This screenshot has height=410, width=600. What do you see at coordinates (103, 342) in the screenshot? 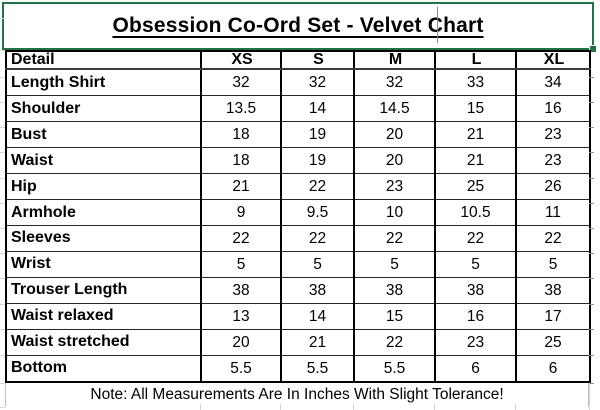
I see `row-label: Waist stretched` at bounding box center [103, 342].